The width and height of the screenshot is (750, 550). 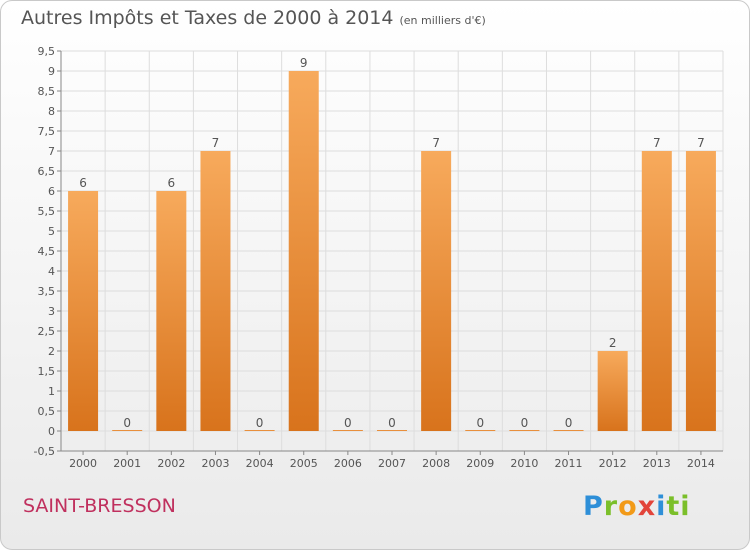 What do you see at coordinates (47, 331) in the screenshot?
I see `y-tick-label: 2,5` at bounding box center [47, 331].